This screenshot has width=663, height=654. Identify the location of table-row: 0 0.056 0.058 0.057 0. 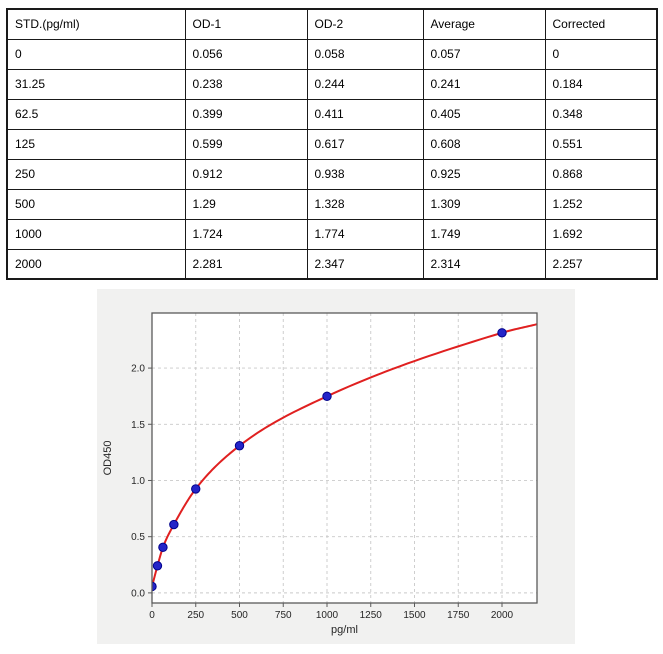
(332, 54).